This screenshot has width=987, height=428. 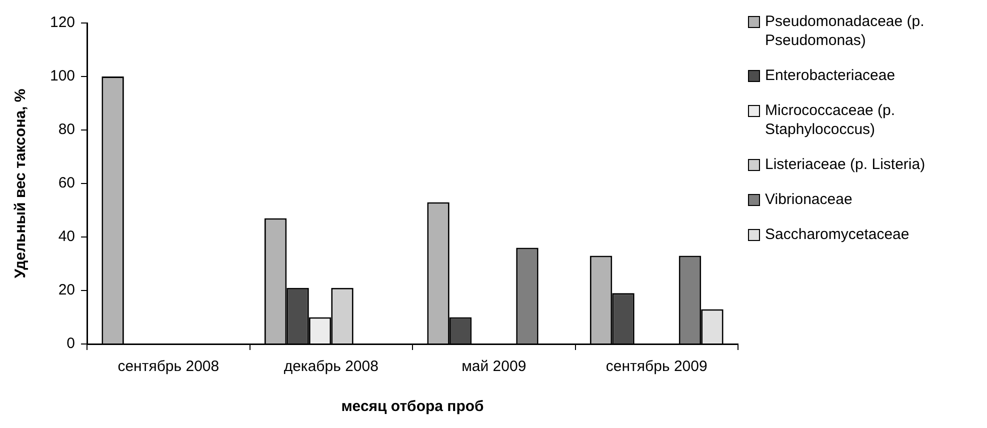 What do you see at coordinates (63, 76) in the screenshot?
I see `y-tick-label: 100` at bounding box center [63, 76].